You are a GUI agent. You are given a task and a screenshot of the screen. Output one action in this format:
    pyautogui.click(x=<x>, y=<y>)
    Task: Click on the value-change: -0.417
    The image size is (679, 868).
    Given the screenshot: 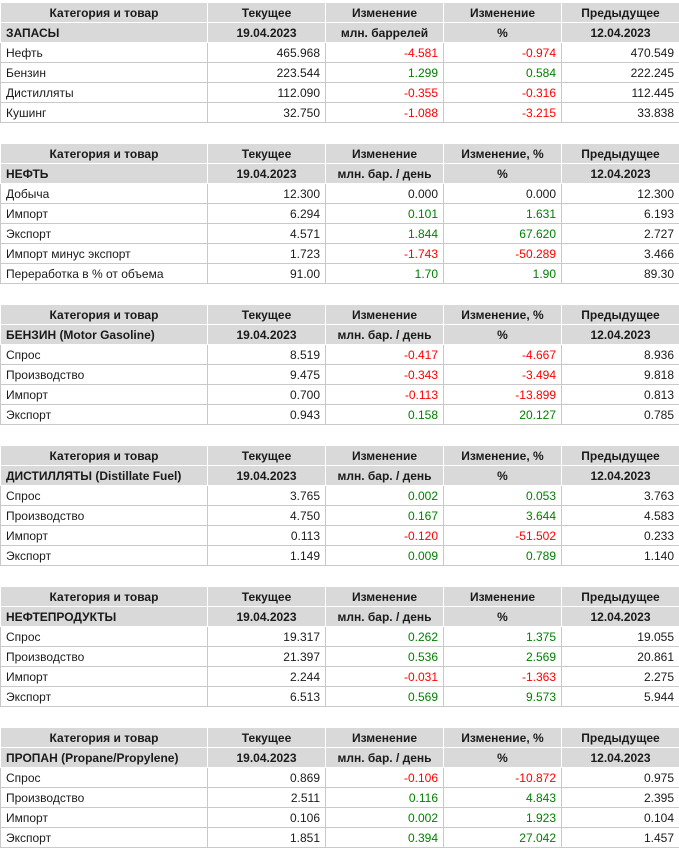 What is the action you would take?
    pyautogui.click(x=385, y=355)
    